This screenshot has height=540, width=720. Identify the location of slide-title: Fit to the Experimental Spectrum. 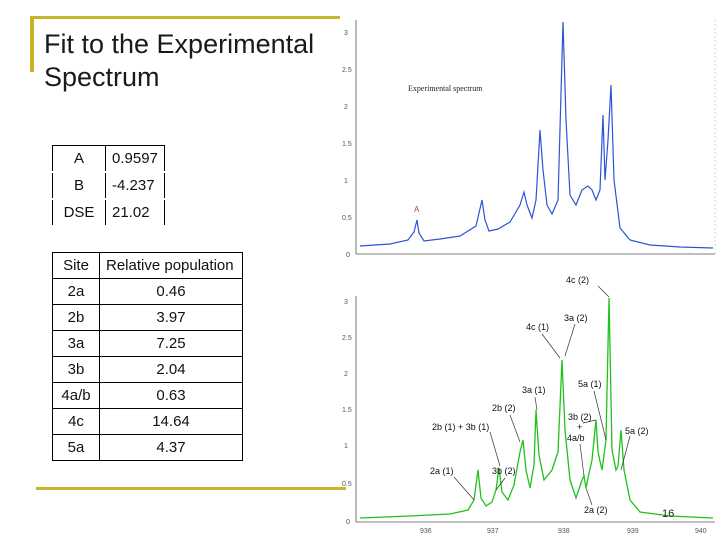
(179, 61).